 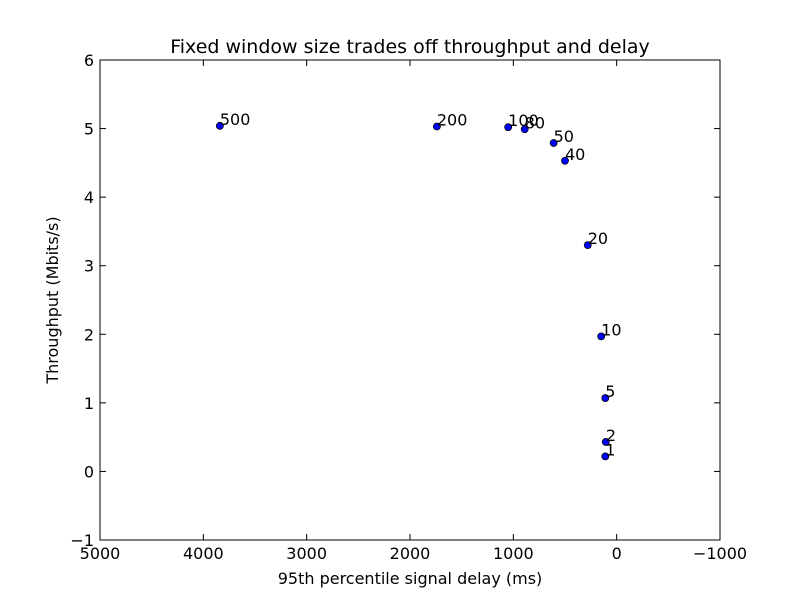 I want to click on point-label: 200, so click(x=452, y=120).